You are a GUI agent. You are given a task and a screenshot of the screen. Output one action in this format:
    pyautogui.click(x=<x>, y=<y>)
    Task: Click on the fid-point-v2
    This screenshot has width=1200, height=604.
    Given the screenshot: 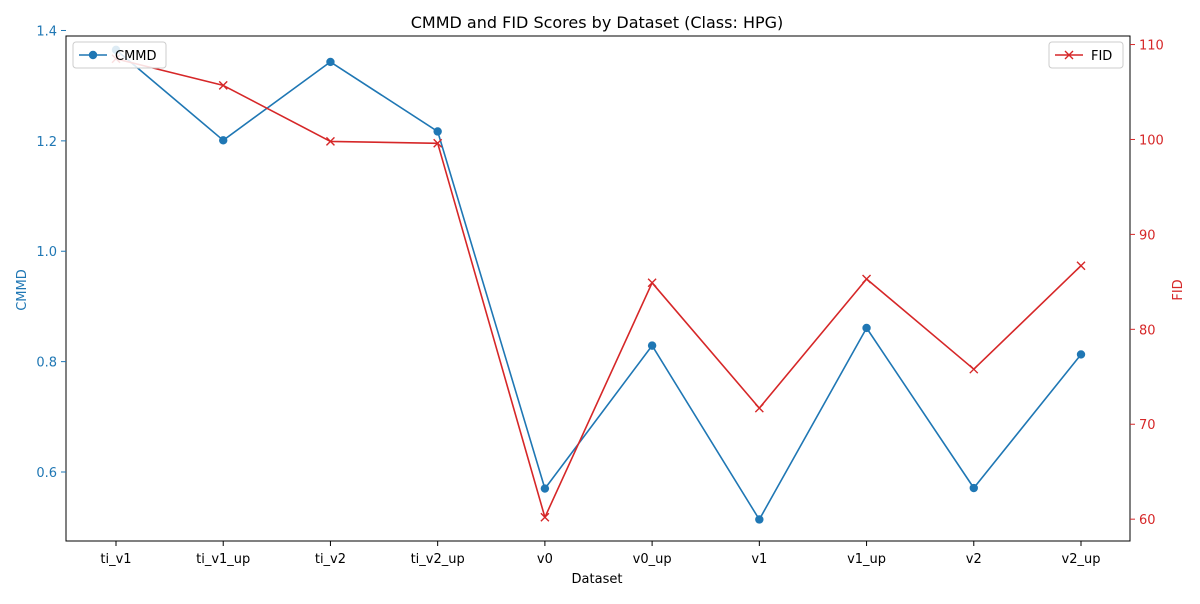 What is the action you would take?
    pyautogui.click(x=974, y=369)
    